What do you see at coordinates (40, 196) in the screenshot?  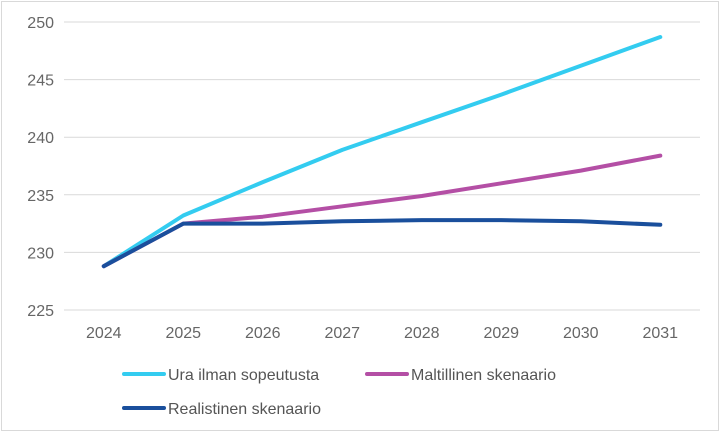 I see `y-tick-label: 235` at bounding box center [40, 196].